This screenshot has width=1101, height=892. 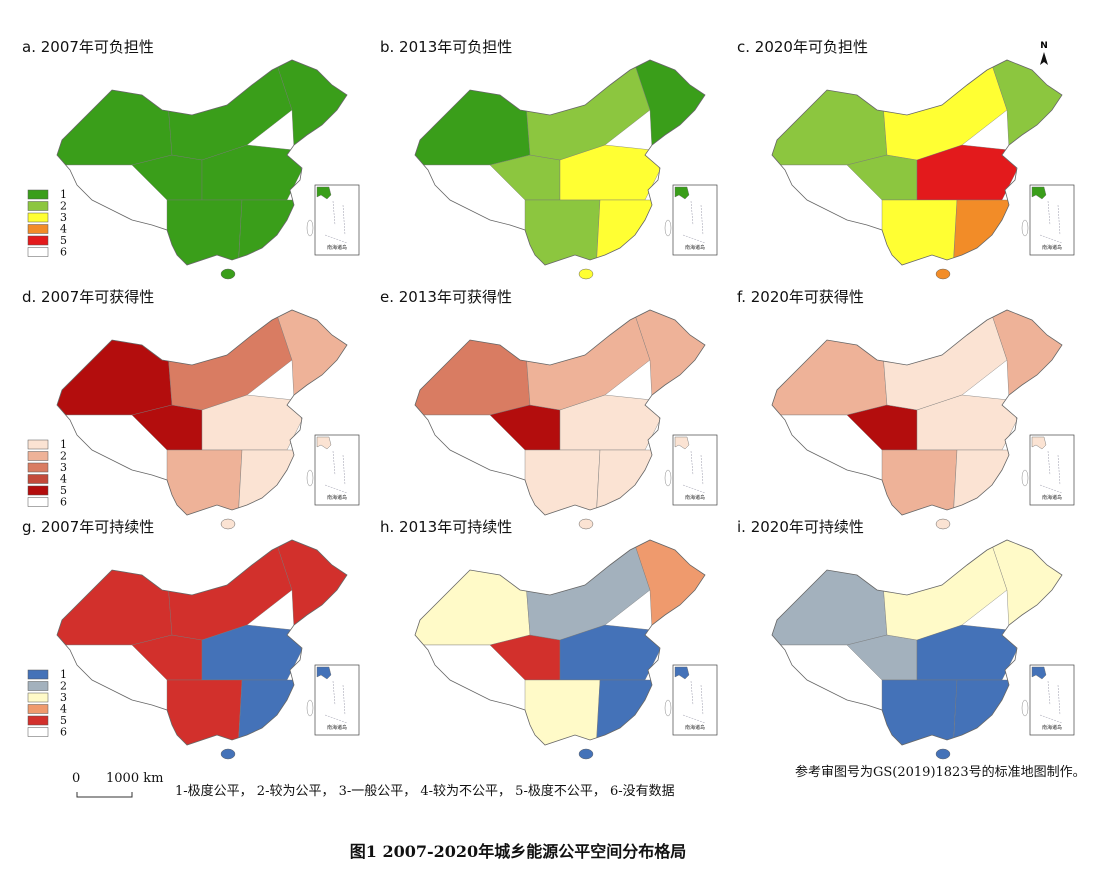 What do you see at coordinates (1044, 58) in the screenshot?
I see `north-arrow` at bounding box center [1044, 58].